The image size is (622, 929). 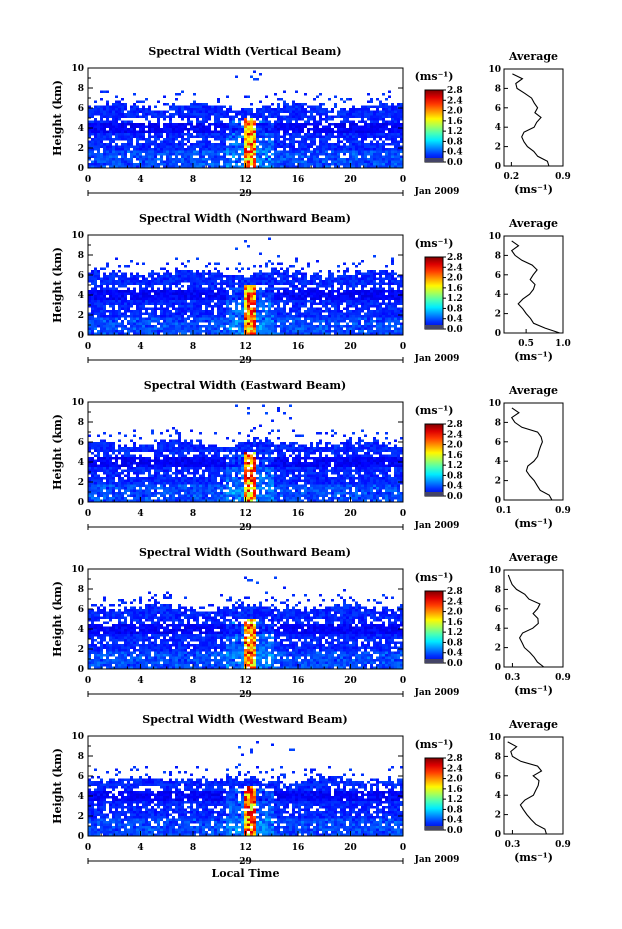 What do you see at coordinates (434, 126) in the screenshot?
I see `colorbar` at bounding box center [434, 126].